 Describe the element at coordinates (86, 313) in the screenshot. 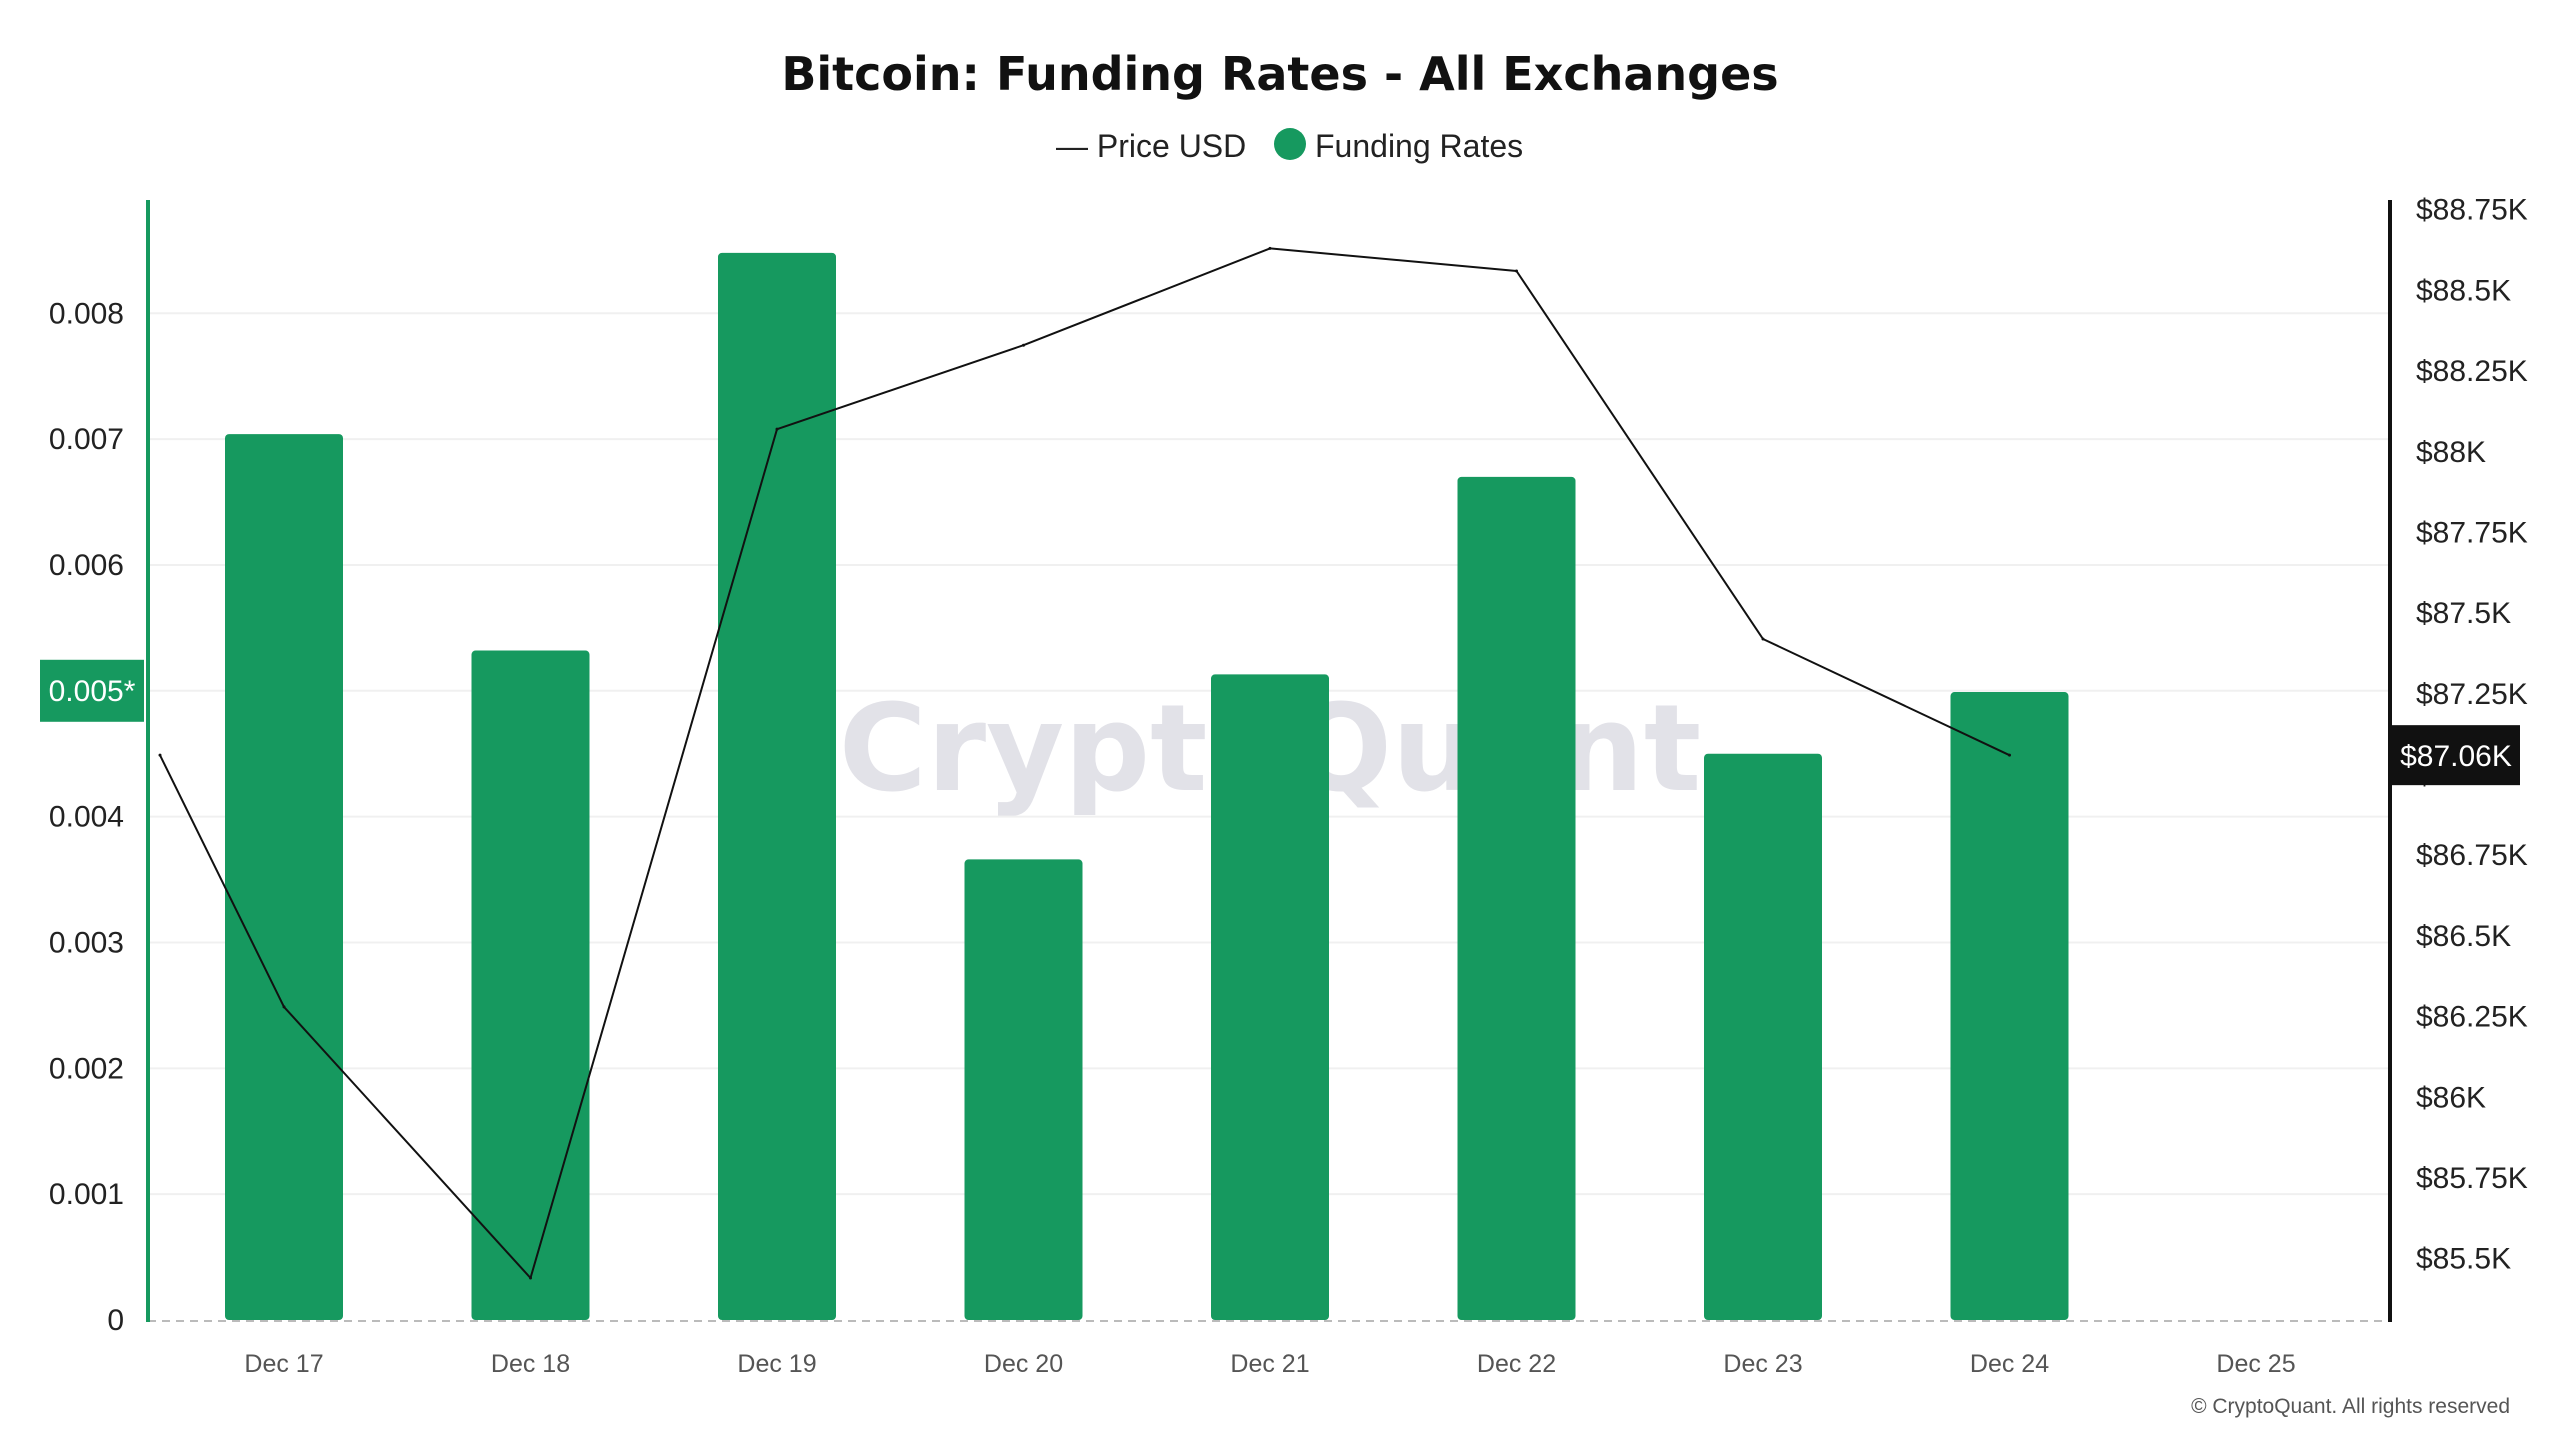

I see `left-tick-label: 0.008` at that location.